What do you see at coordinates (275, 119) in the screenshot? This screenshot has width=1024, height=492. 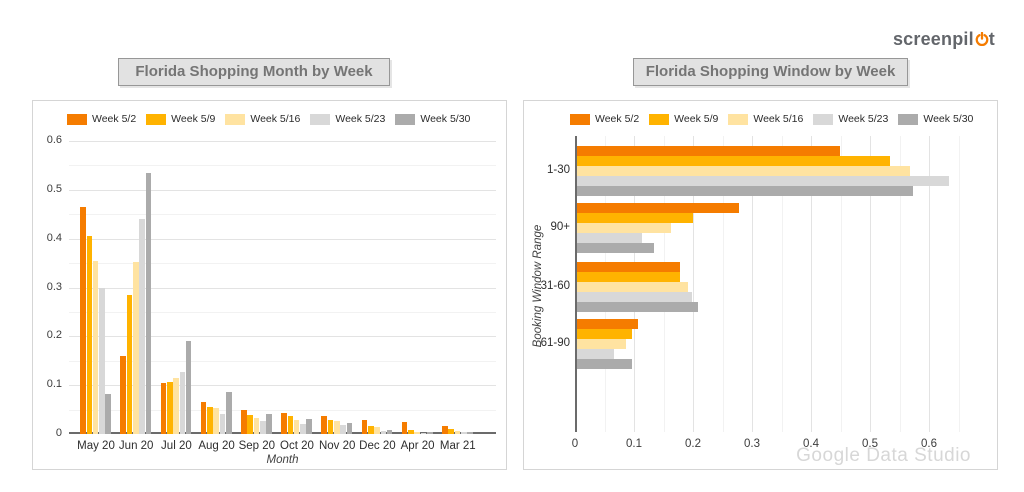 I see `legend-label: Week 5/16` at bounding box center [275, 119].